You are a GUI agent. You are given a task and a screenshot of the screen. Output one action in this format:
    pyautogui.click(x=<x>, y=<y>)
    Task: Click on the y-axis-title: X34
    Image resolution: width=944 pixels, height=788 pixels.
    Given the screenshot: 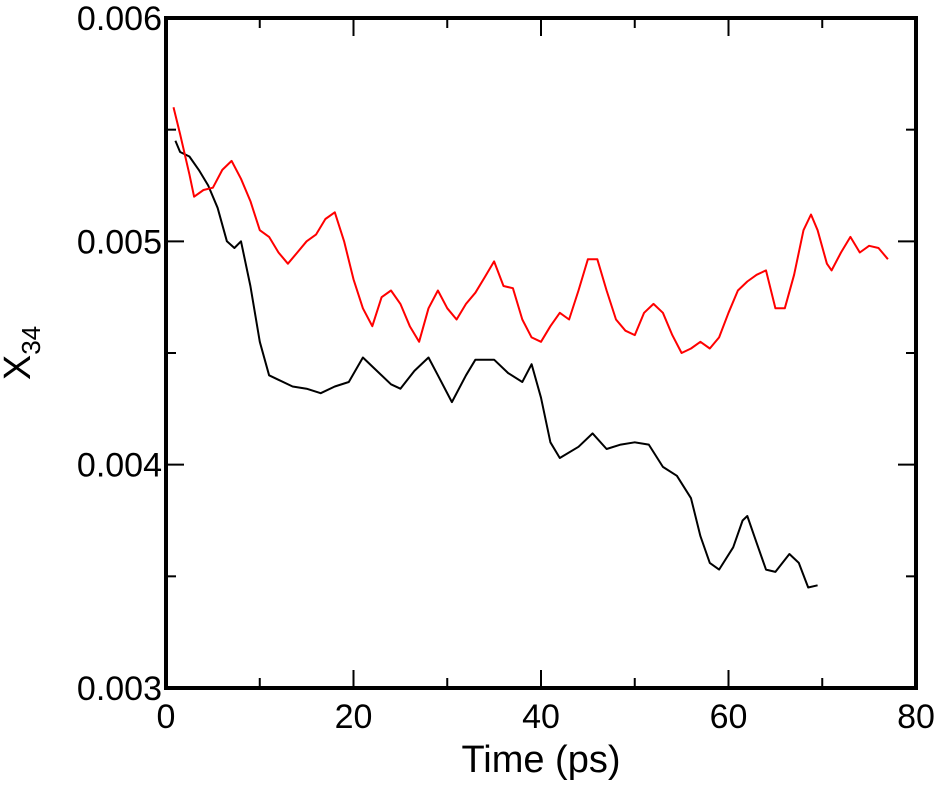 What is the action you would take?
    pyautogui.click(x=23, y=353)
    